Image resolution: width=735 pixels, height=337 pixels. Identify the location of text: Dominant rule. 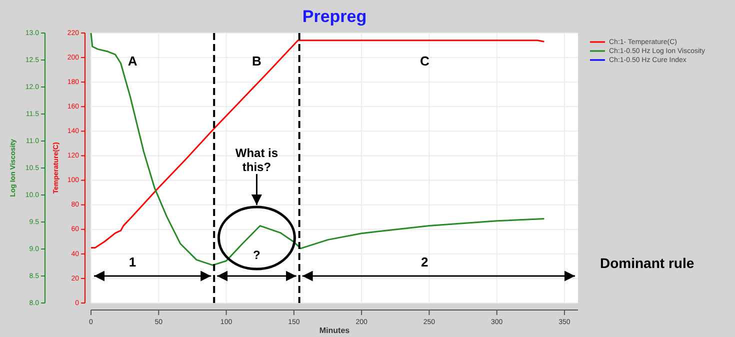
(647, 263).